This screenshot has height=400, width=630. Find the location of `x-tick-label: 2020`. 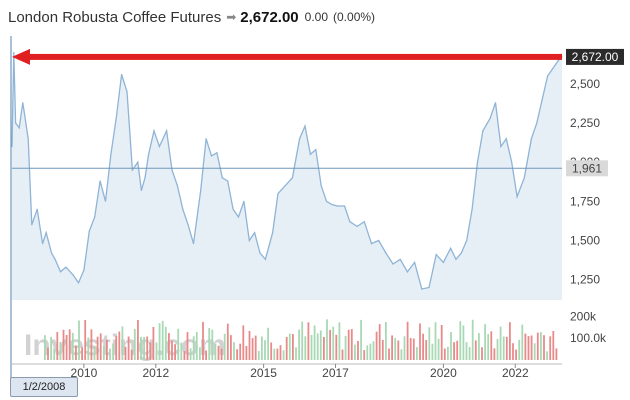

x-tick-label: 2020 is located at coordinates (443, 373).